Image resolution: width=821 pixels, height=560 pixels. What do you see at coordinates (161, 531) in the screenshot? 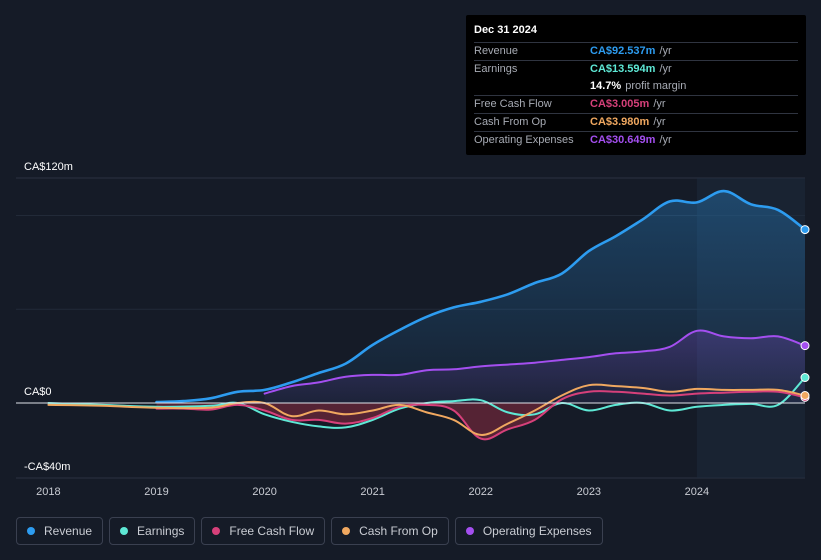
I see `legend-label: Earnings` at bounding box center [161, 531].